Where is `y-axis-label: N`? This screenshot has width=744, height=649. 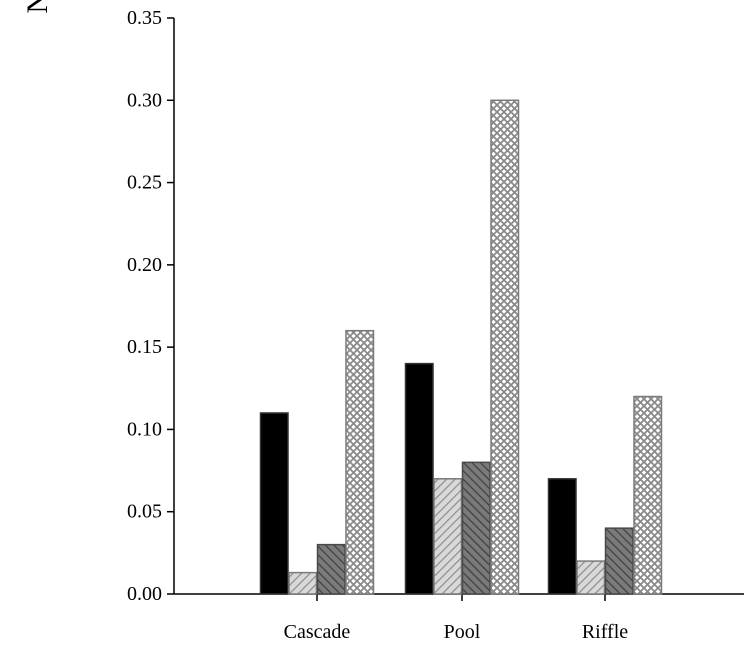 y-axis-label: N is located at coordinates (37, 7).